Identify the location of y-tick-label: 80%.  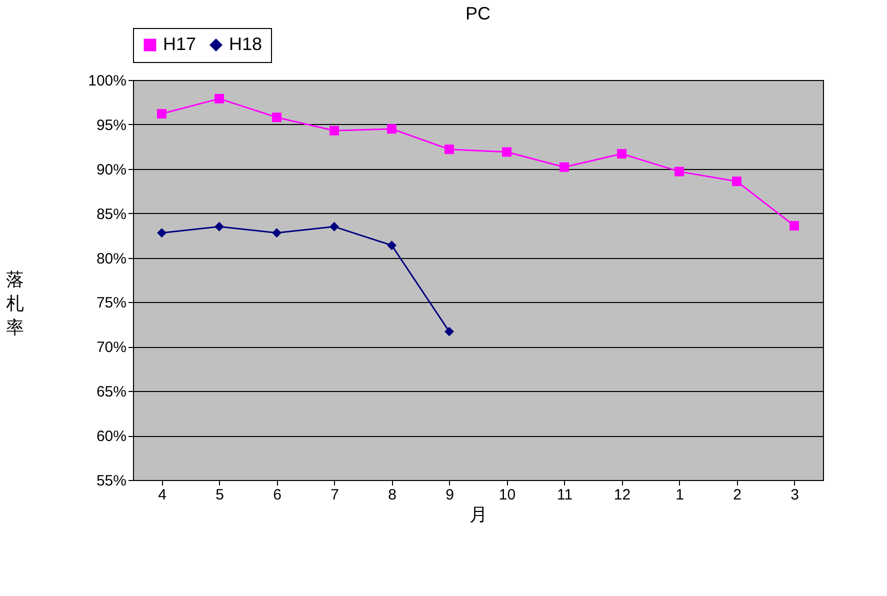
(111, 259).